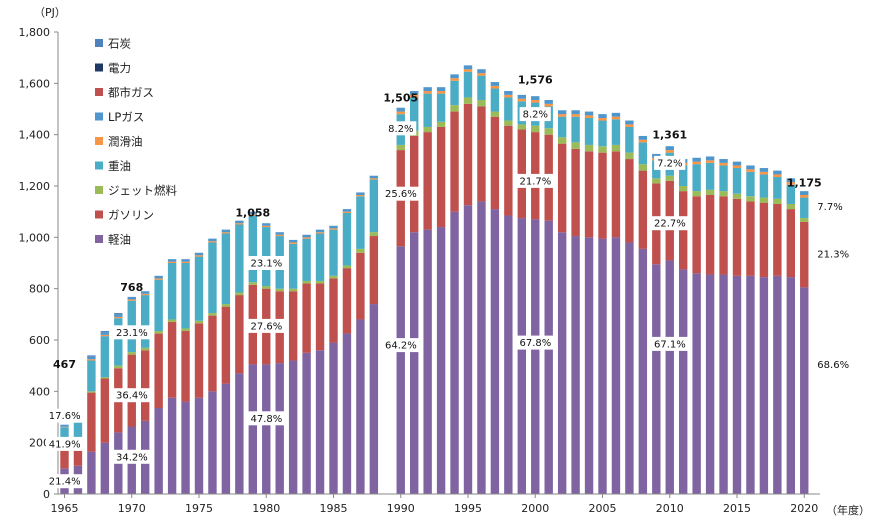  I want to click on bar-jet-2000, so click(535, 129).